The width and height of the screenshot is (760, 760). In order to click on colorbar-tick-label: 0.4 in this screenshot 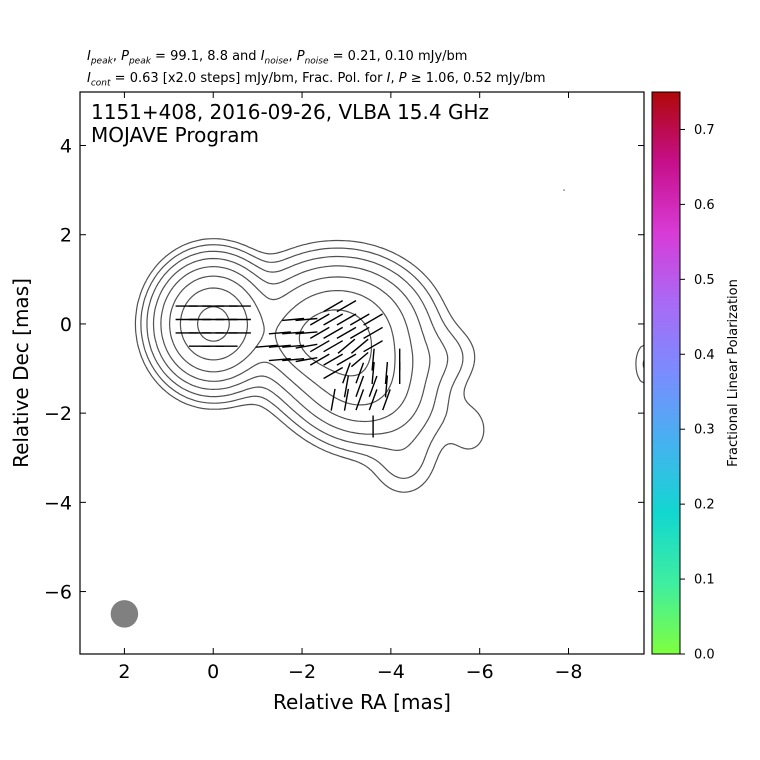, I will do `click(704, 355)`.